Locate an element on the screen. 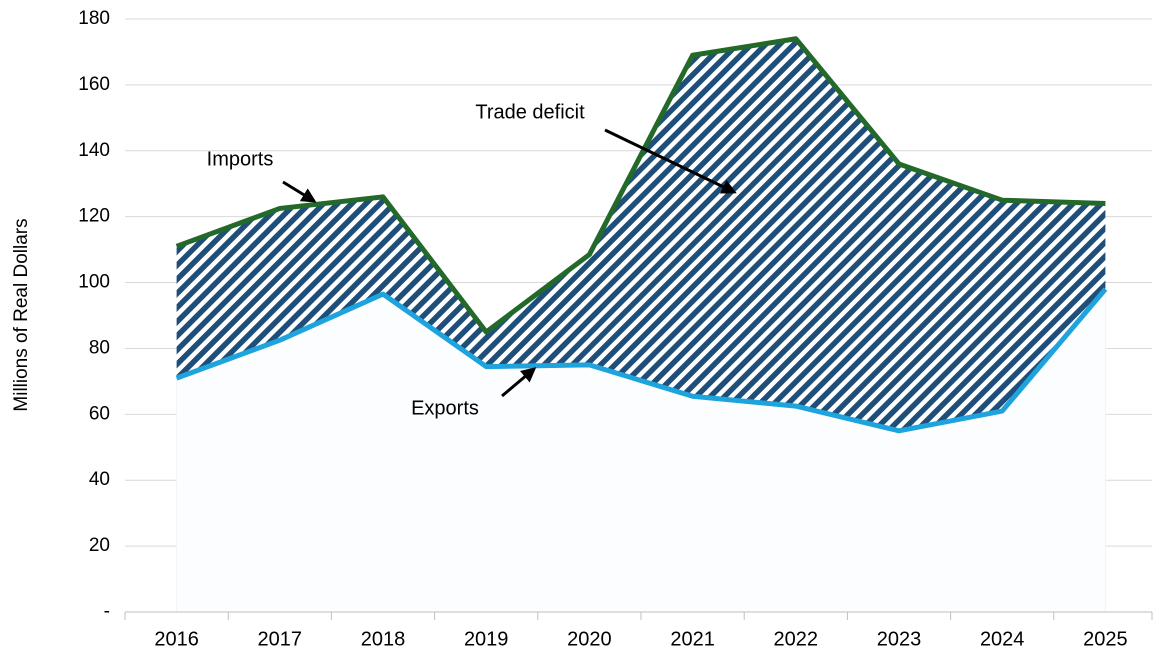  x-tick-label: 2022 is located at coordinates (796, 639).